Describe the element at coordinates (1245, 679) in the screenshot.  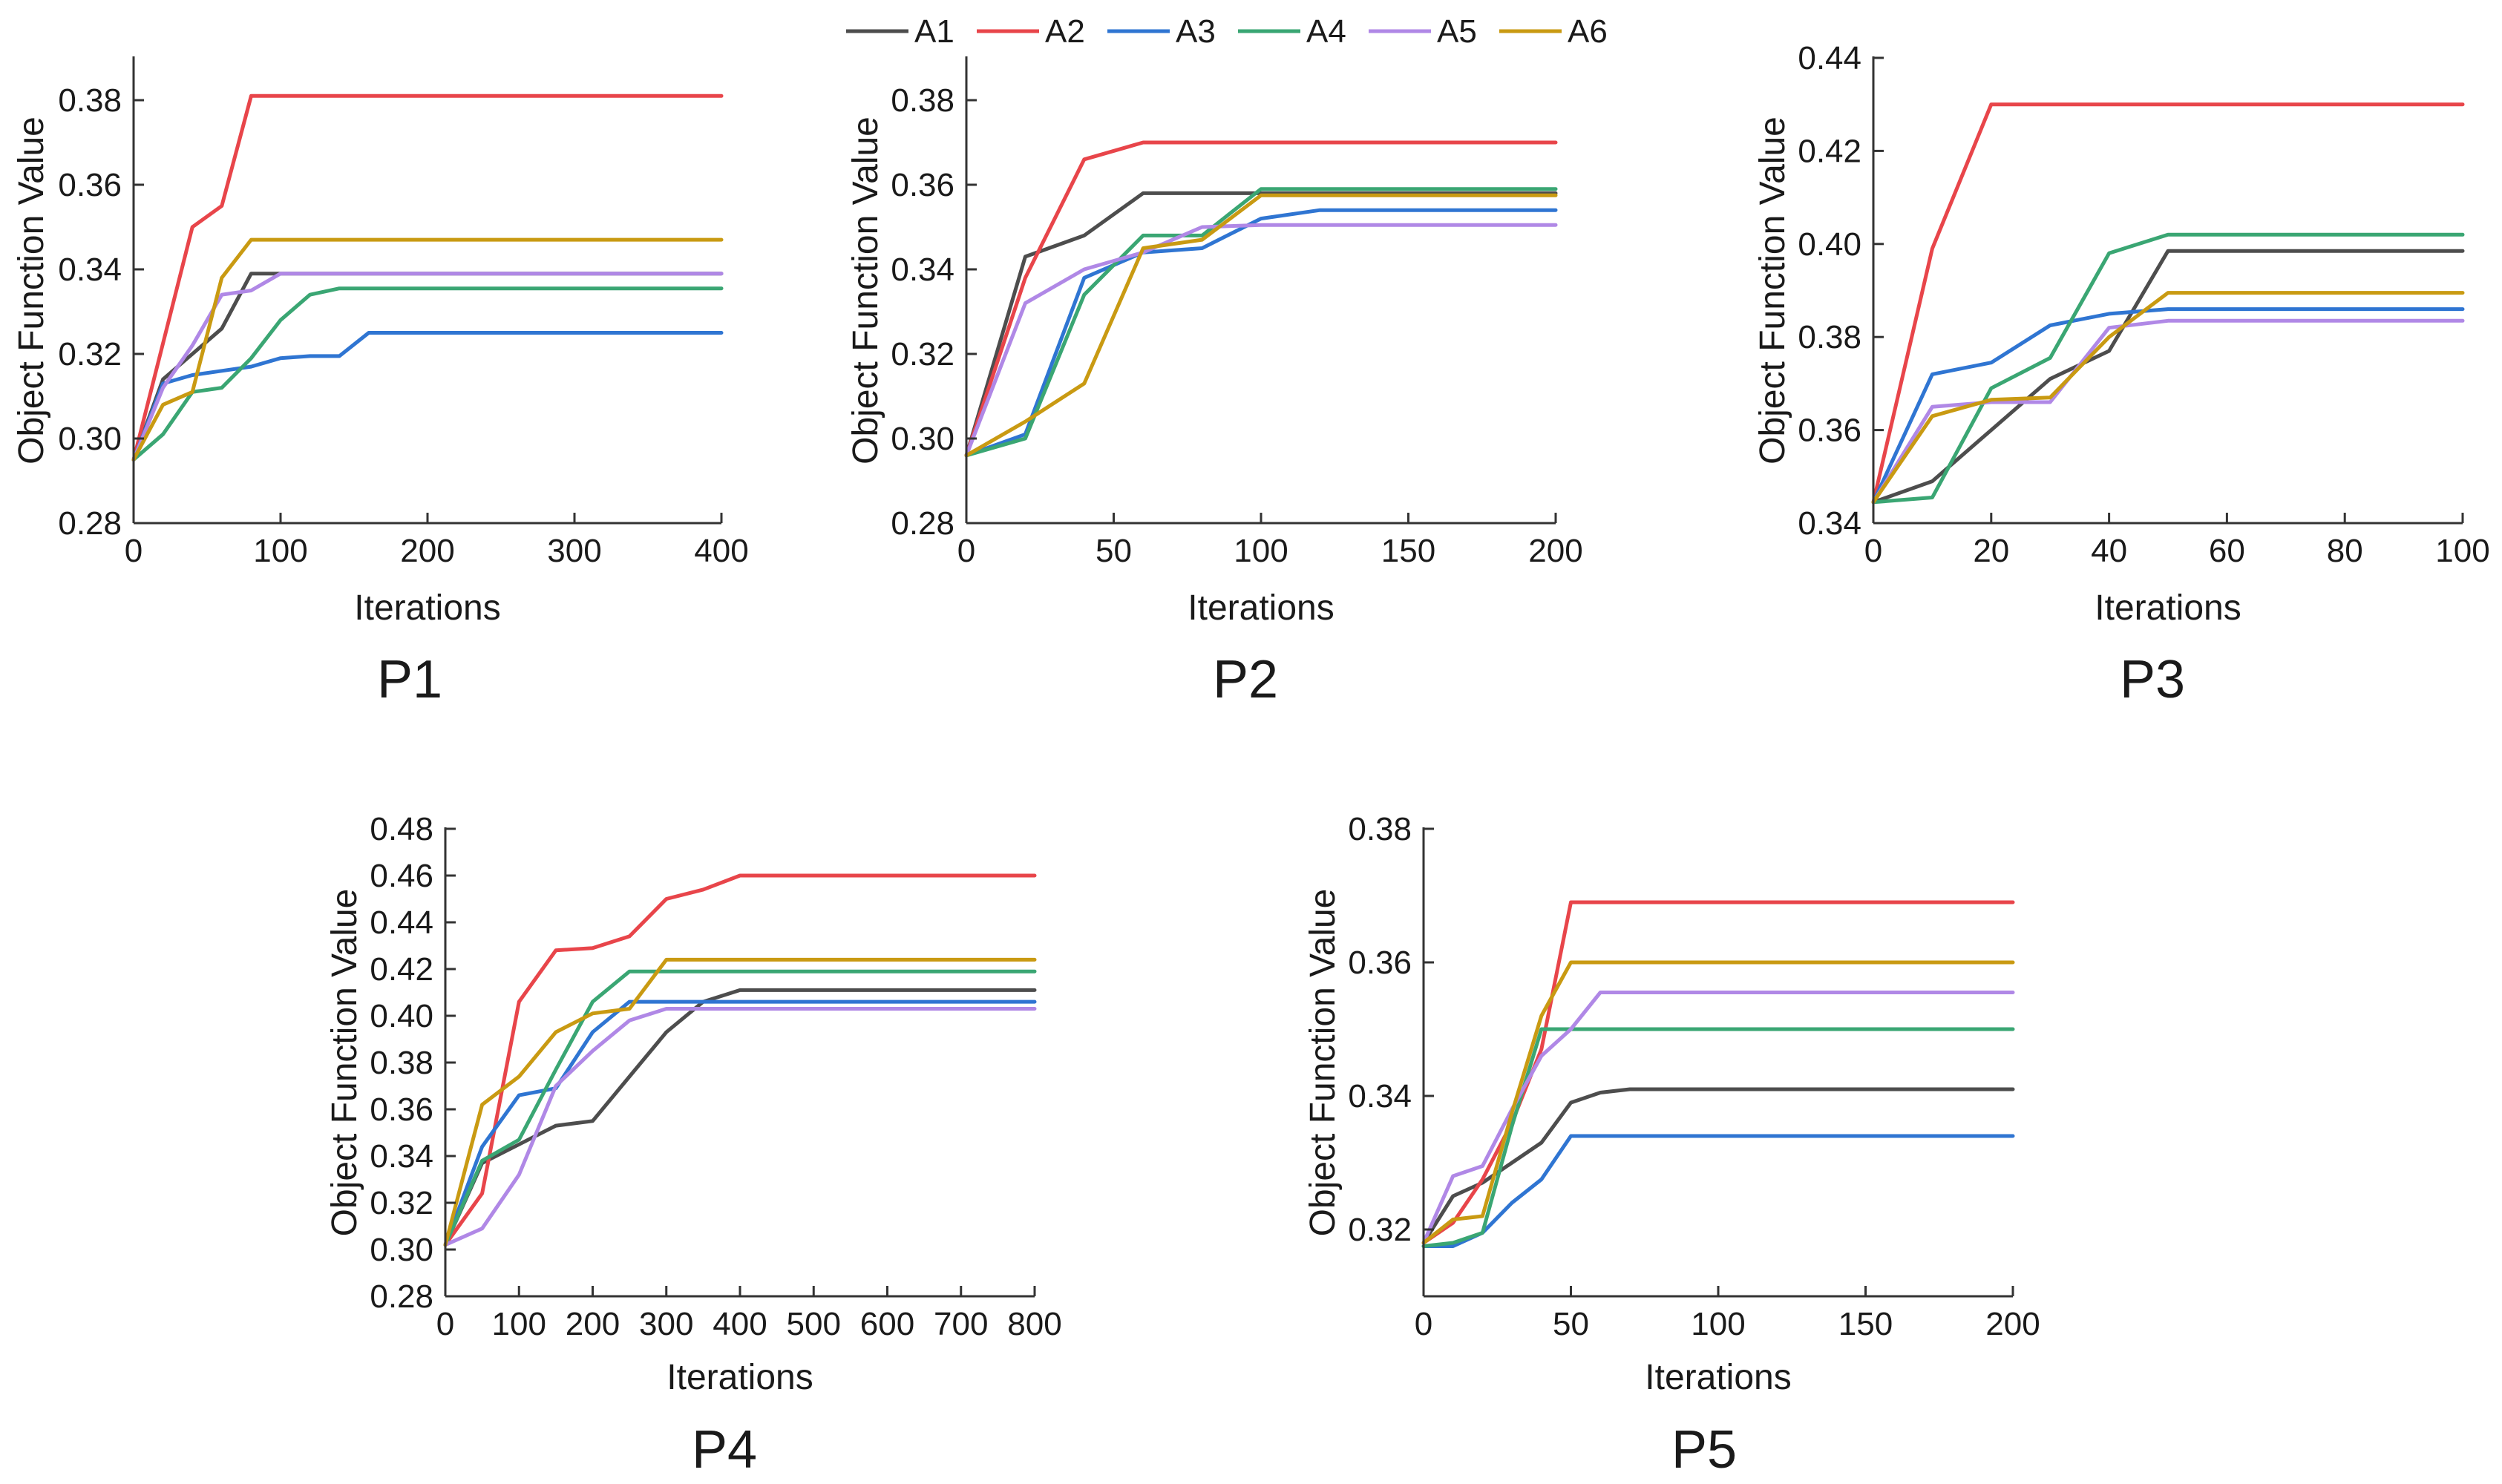
I see `panel-title: P2` at that location.